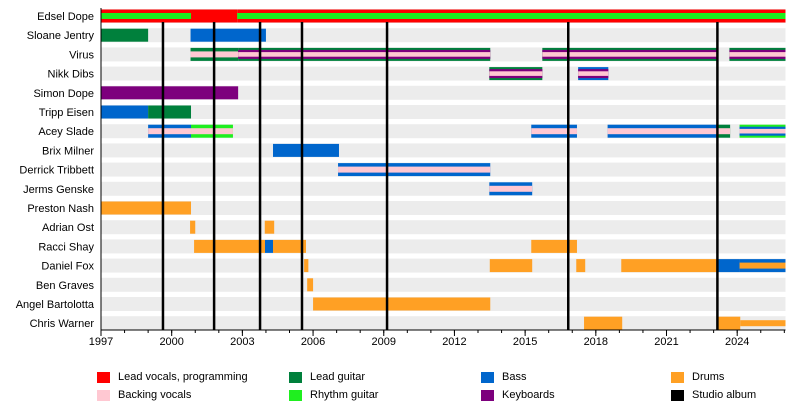 This screenshot has width=800, height=408. What do you see at coordinates (62, 324) in the screenshot?
I see `member-label: Chris Warner` at bounding box center [62, 324].